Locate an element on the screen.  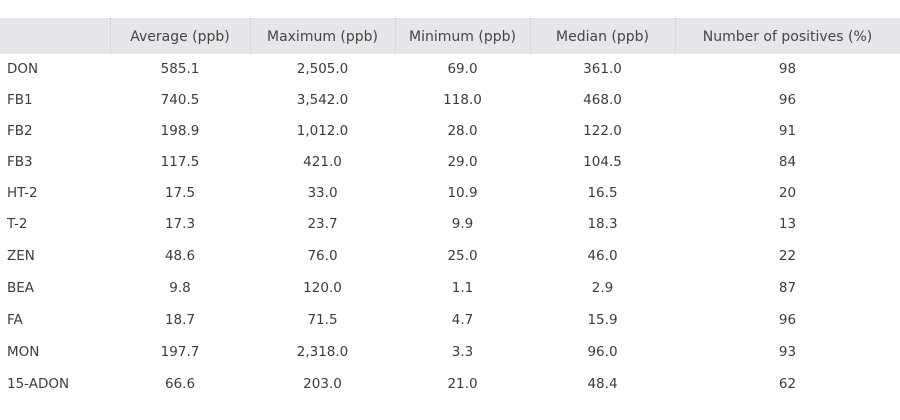
header-median: Median (ppb) is located at coordinates (602, 37).